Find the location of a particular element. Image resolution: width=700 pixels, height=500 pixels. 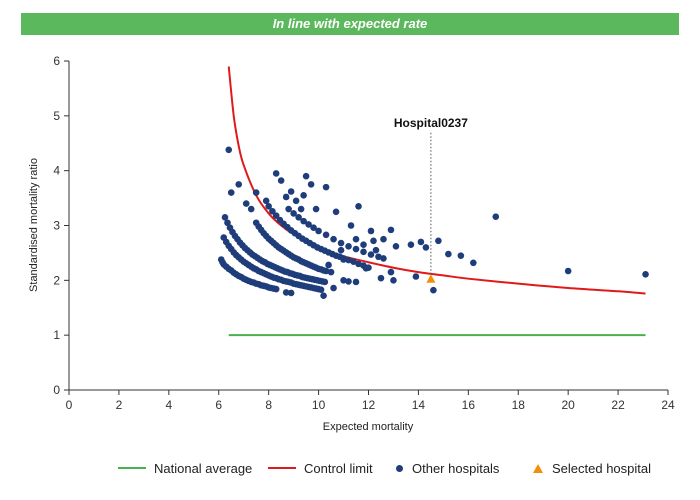

legend-item-national: National average is located at coordinates (185, 468).